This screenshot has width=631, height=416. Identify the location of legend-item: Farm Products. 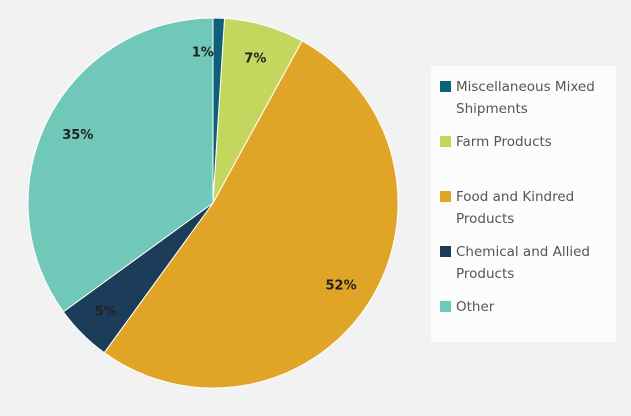
(524, 142).